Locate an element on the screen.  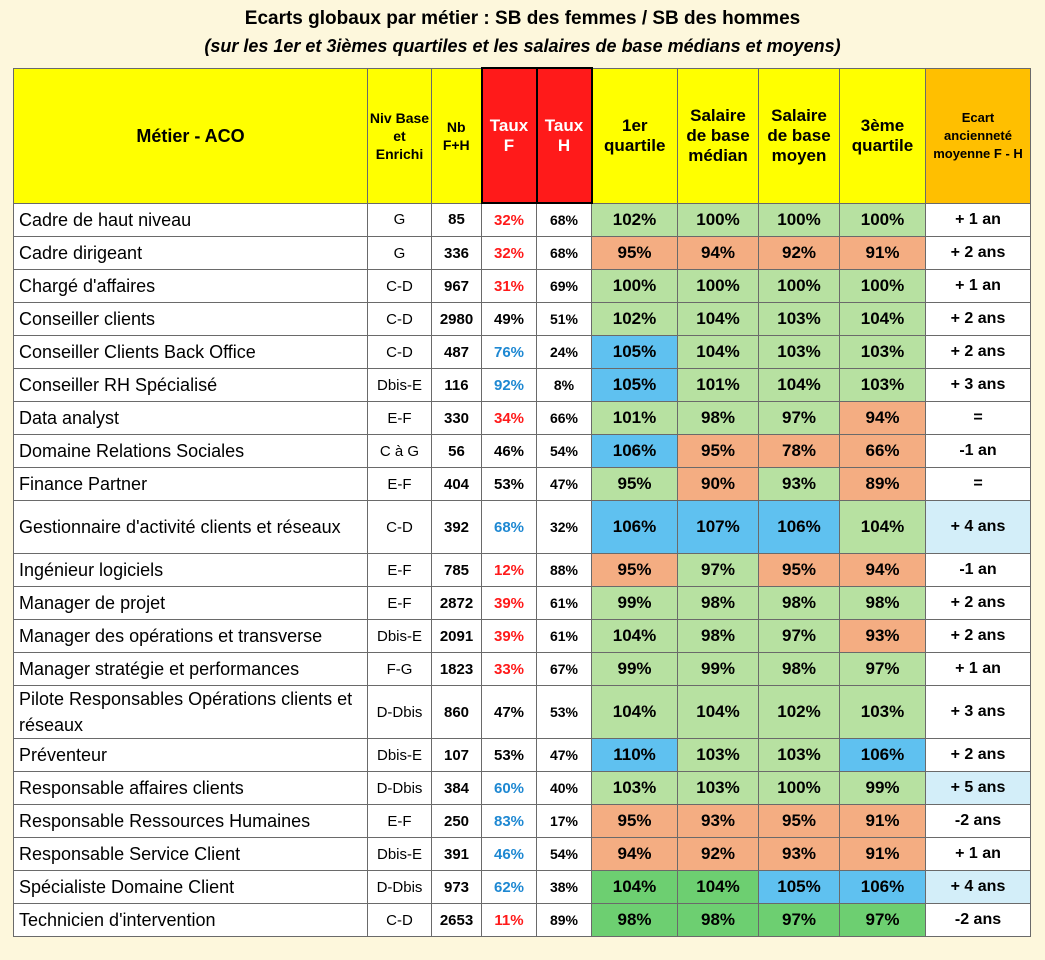
cell-metier: Spécialiste Domaine Client is located at coordinates (190, 887).